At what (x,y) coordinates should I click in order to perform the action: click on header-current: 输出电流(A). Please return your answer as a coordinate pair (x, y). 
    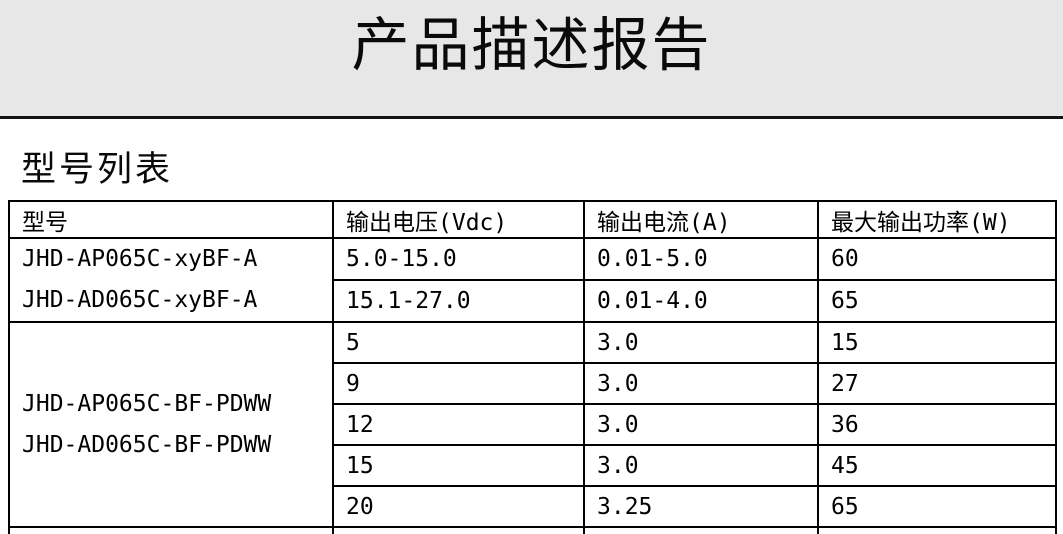
    Looking at the image, I should click on (701, 219).